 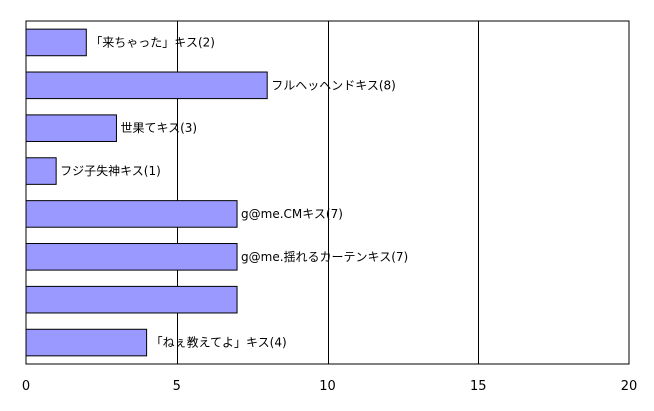 I want to click on bar-data-label: 「来ちゃった」キス(2), so click(x=152, y=42).